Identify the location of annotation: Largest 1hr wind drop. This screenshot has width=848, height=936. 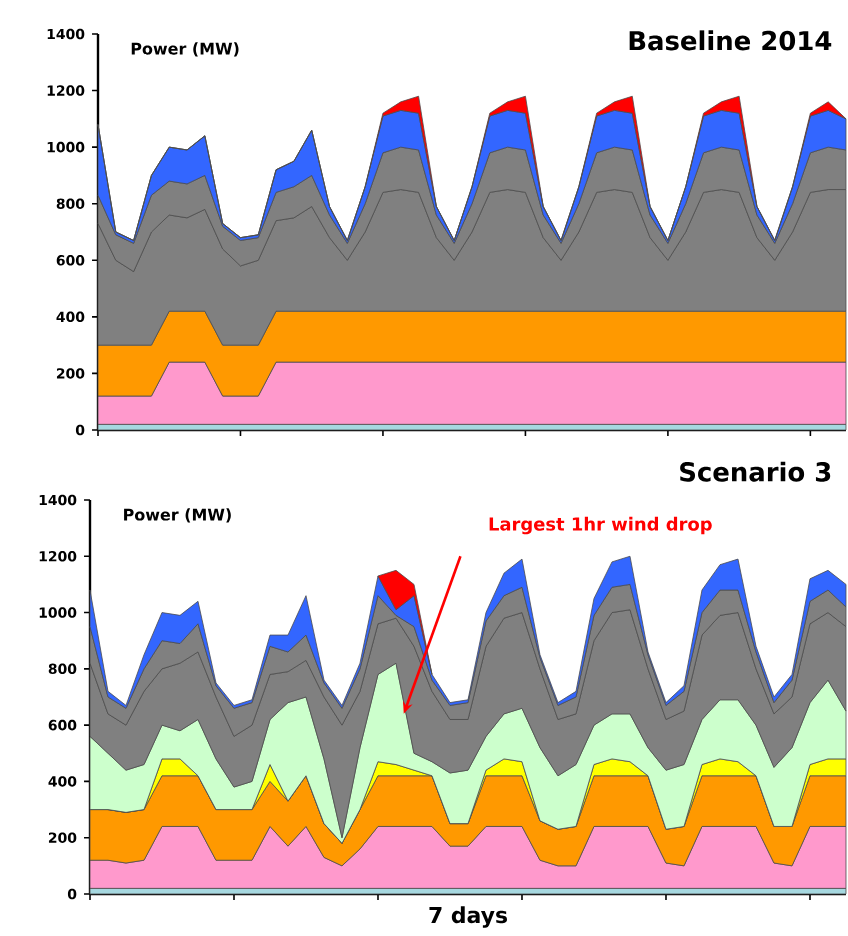
(601, 525).